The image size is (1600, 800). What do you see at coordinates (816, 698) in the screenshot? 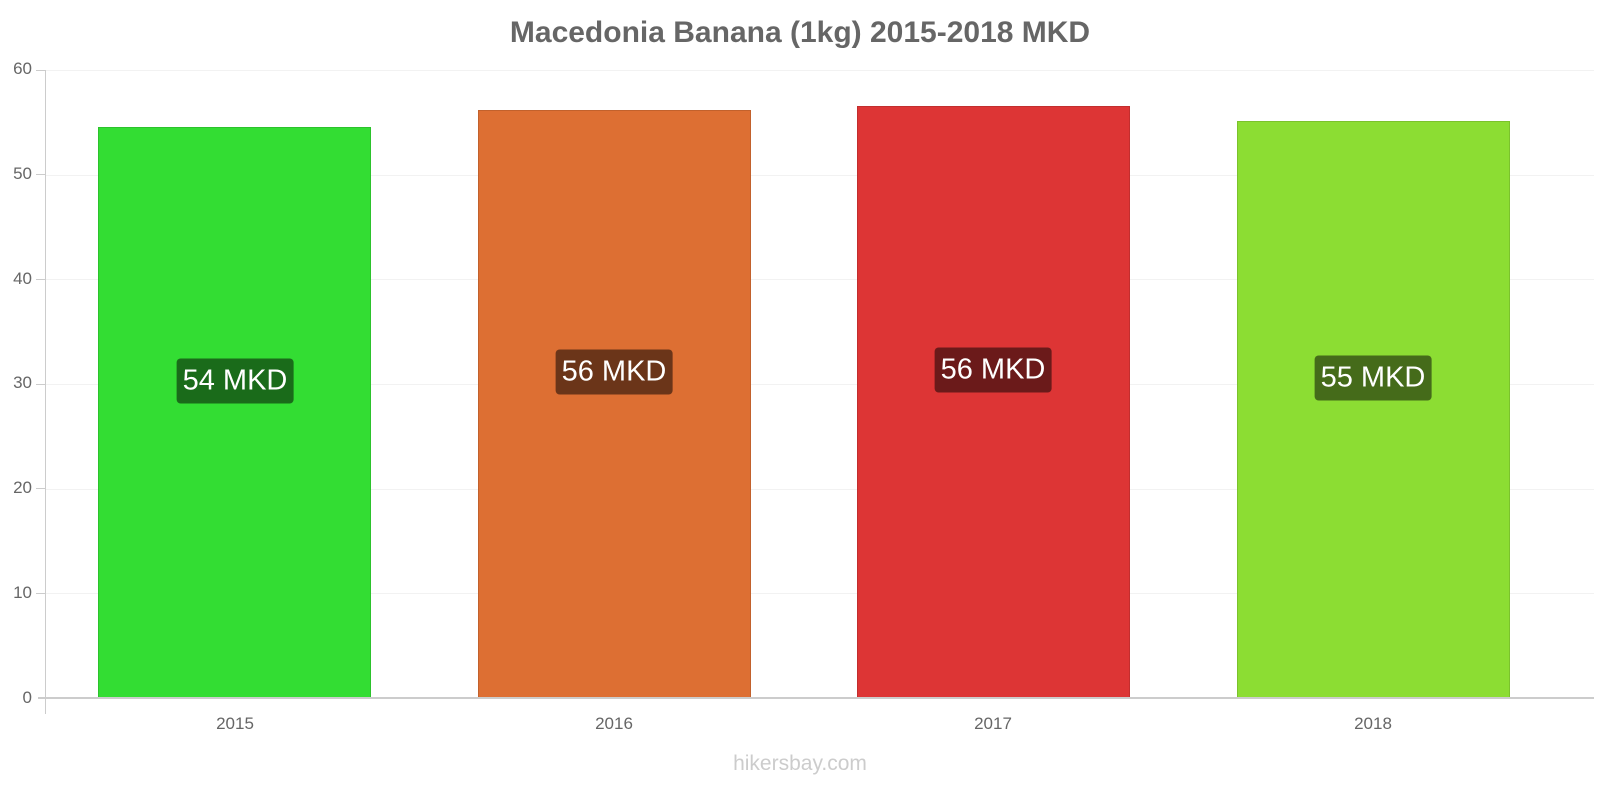
I see `x-axis` at bounding box center [816, 698].